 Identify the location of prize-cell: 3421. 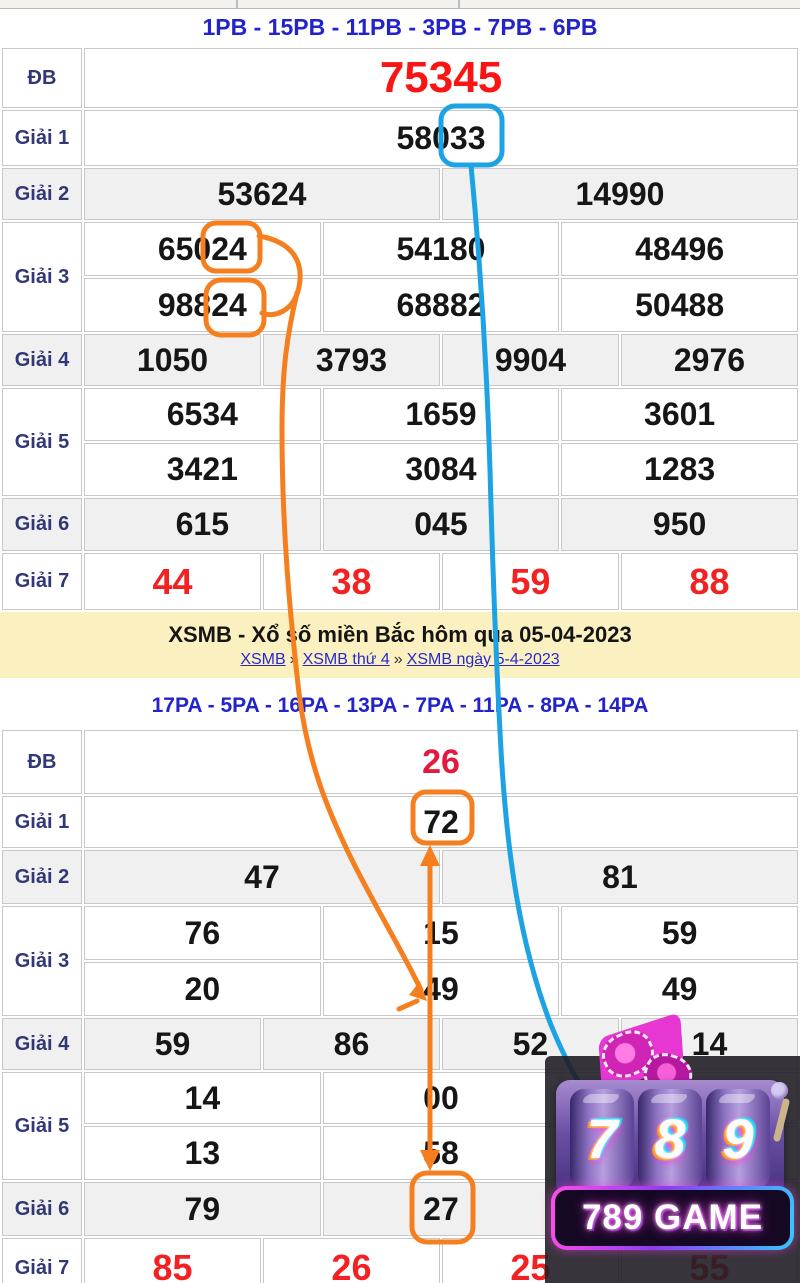
(202, 469).